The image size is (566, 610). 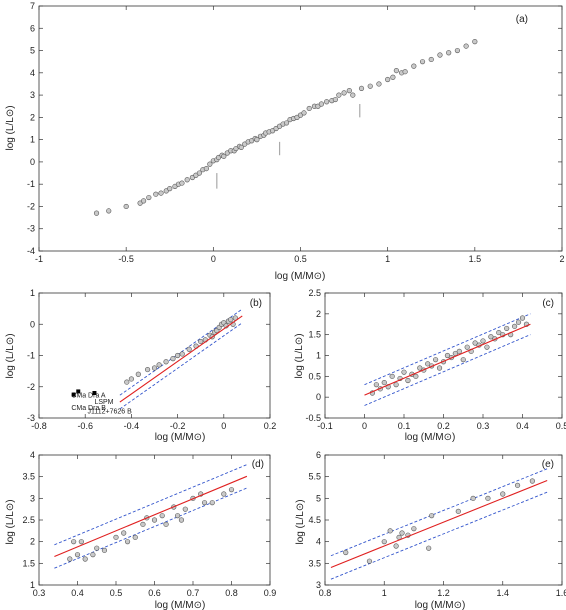 What do you see at coordinates (32, 117) in the screenshot?
I see `panel-a-ytick-label: 2` at bounding box center [32, 117].